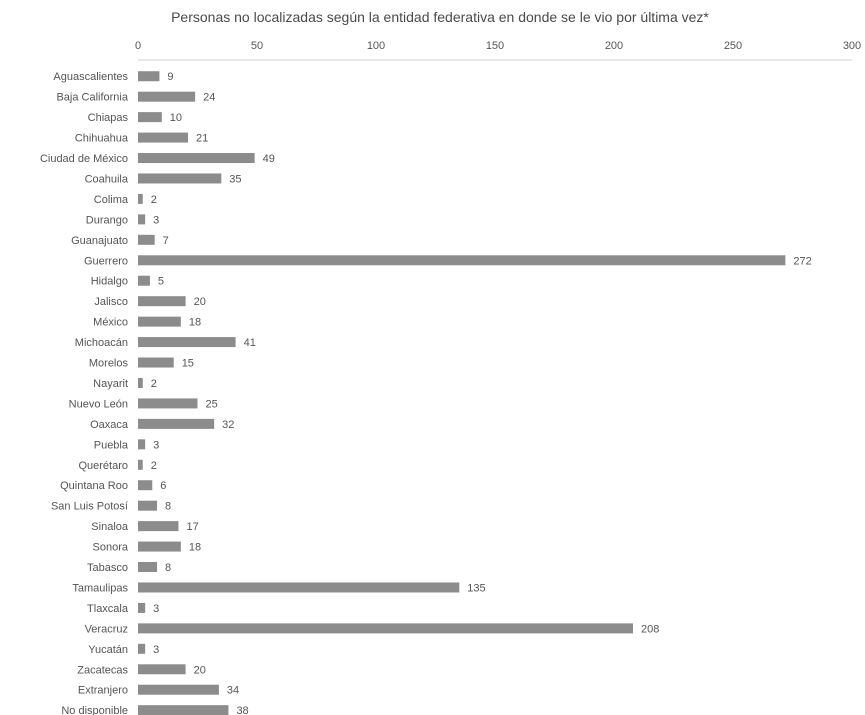 The height and width of the screenshot is (715, 865). What do you see at coordinates (107, 568) in the screenshot?
I see `category-label: Tabasco` at bounding box center [107, 568].